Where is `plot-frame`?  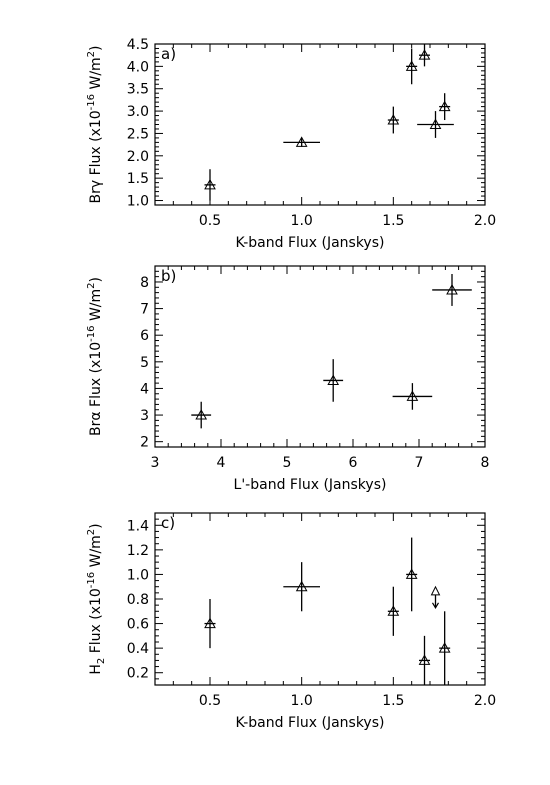
plot-frame is located at coordinates (320, 356).